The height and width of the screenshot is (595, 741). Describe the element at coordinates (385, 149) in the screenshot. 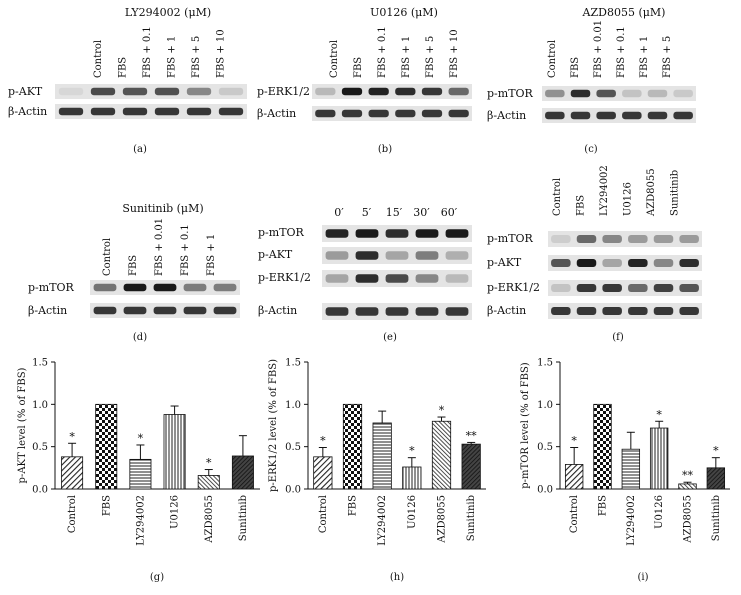

I see `panel-caption: (b)` at that location.